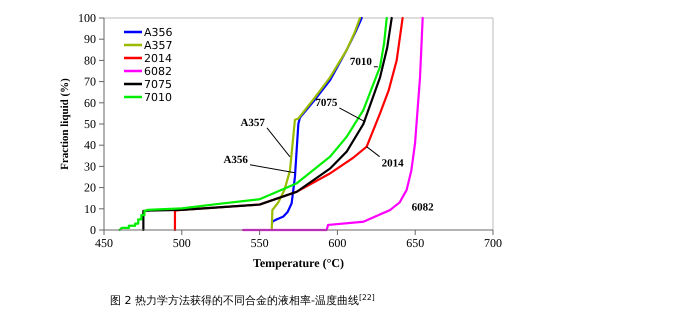  I want to click on y-tick-label: 60, so click(90, 103).